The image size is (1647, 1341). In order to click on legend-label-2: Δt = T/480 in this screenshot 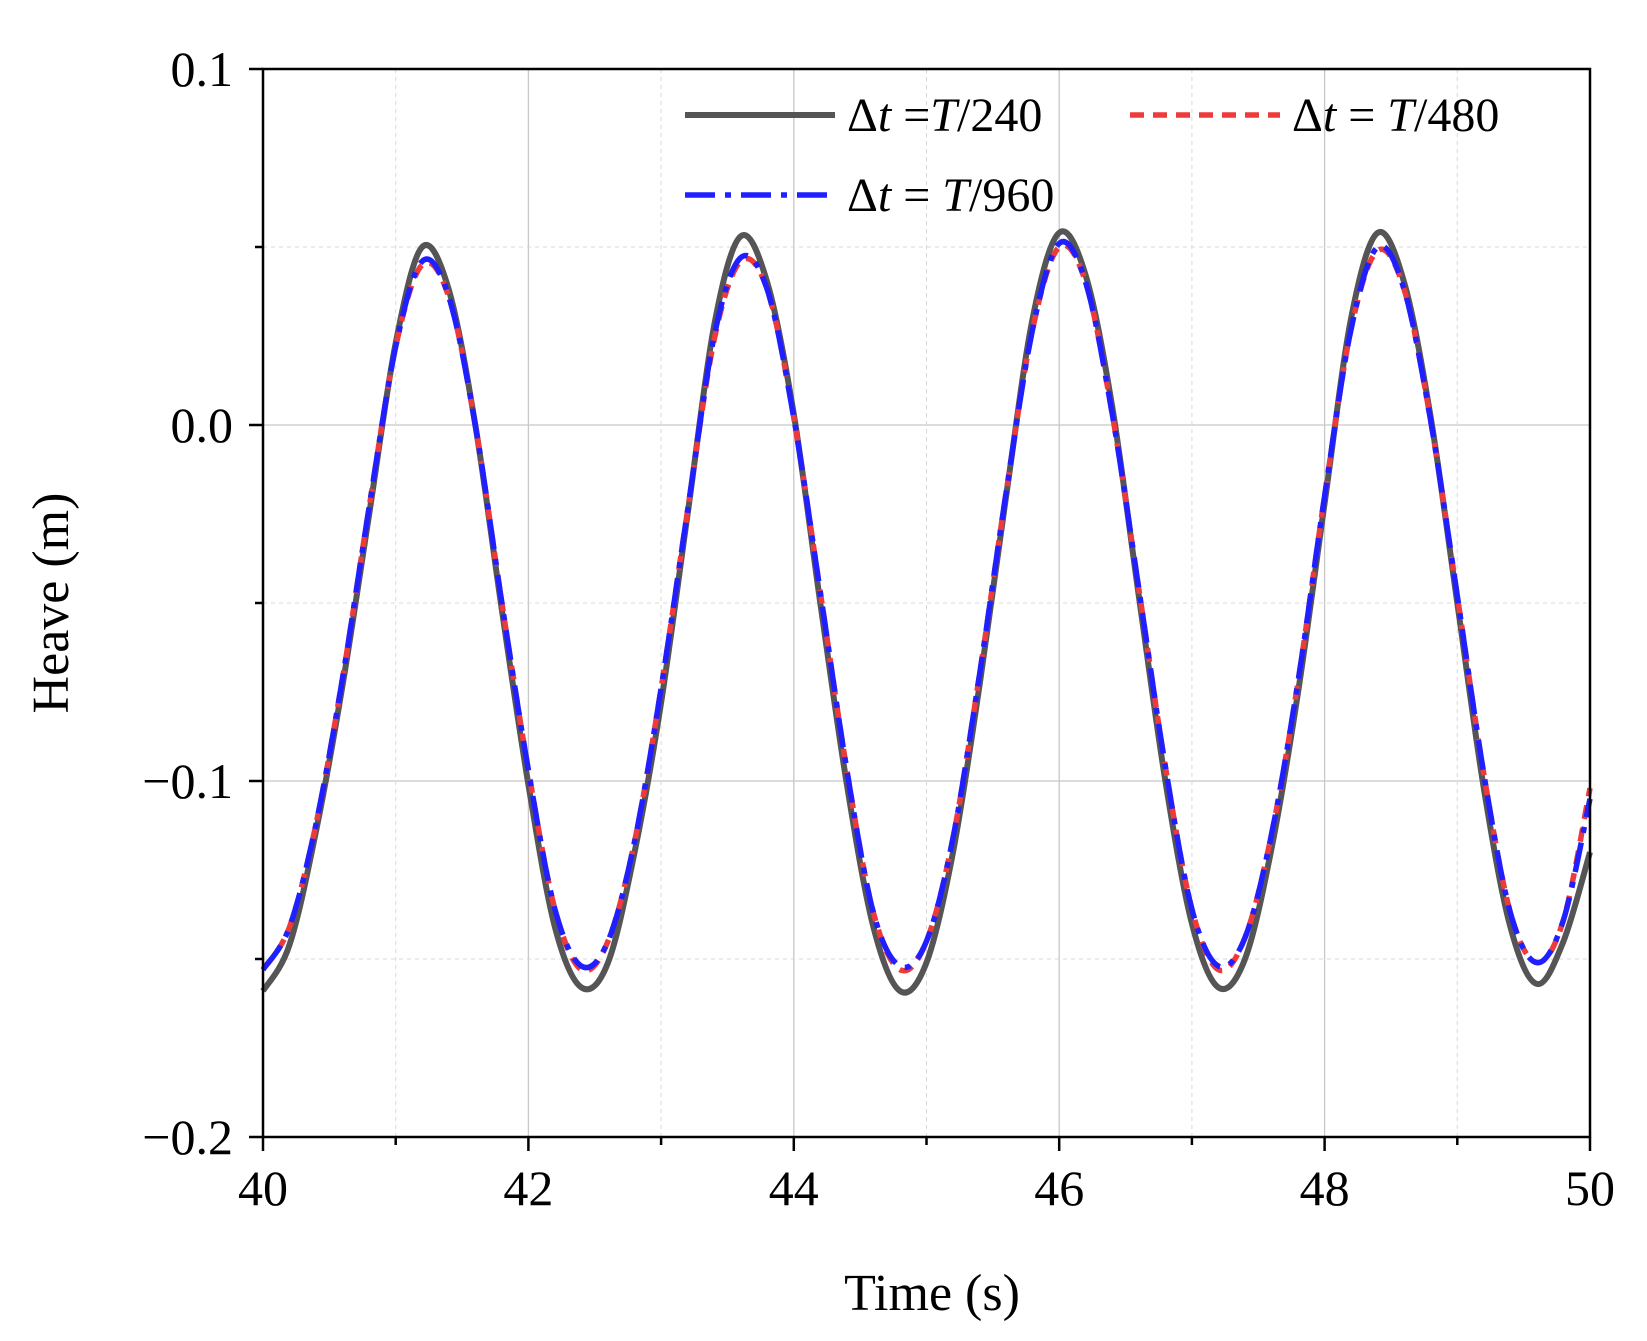, I will do `click(1395, 115)`.